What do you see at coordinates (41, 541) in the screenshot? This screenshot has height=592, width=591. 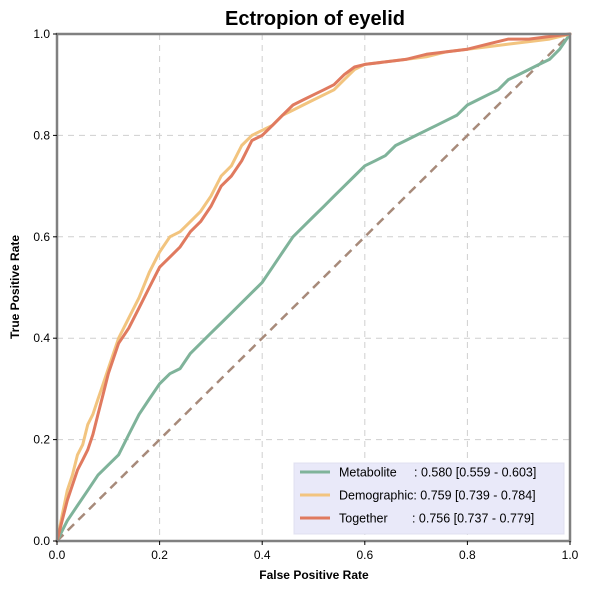 I see `y-tick-label: 0.0` at bounding box center [41, 541].